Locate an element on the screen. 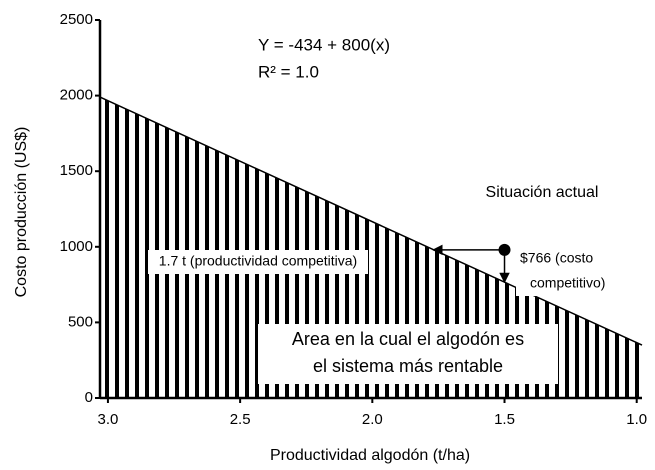  competitive-yield: 1.7 t (productividad competitiva) is located at coordinates (258, 261).